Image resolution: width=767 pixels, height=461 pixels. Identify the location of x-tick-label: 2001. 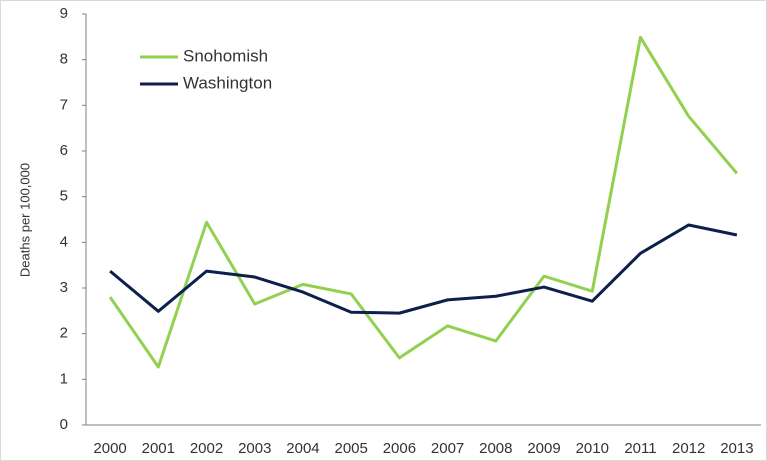
(158, 448).